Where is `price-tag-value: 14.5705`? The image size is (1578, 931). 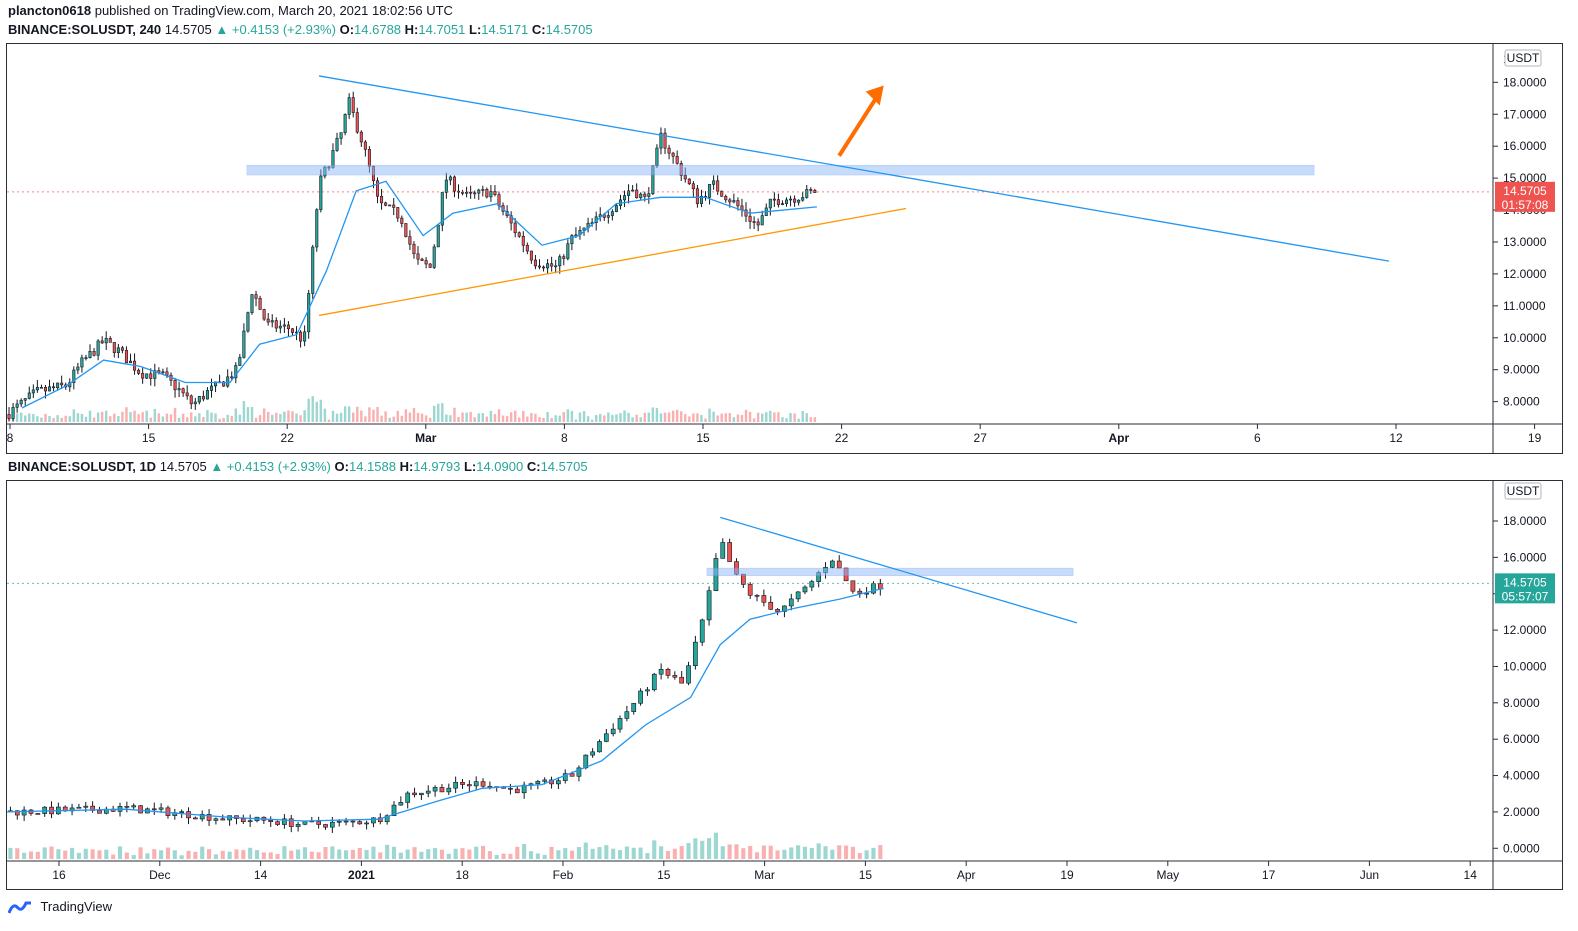 price-tag-value: 14.5705 is located at coordinates (1525, 582).